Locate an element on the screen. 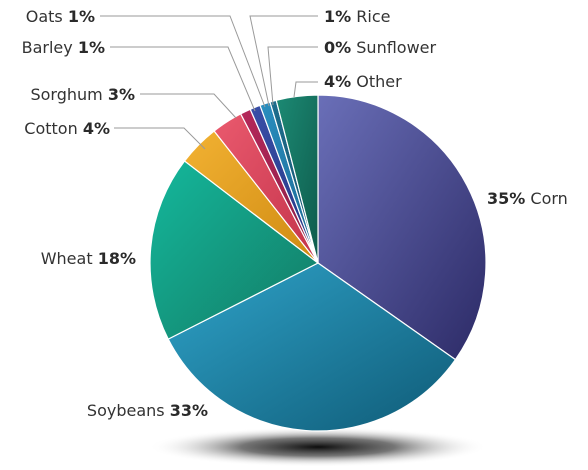 Image resolution: width=588 pixels, height=470 pixels. slice-name-other: Other is located at coordinates (379, 81).